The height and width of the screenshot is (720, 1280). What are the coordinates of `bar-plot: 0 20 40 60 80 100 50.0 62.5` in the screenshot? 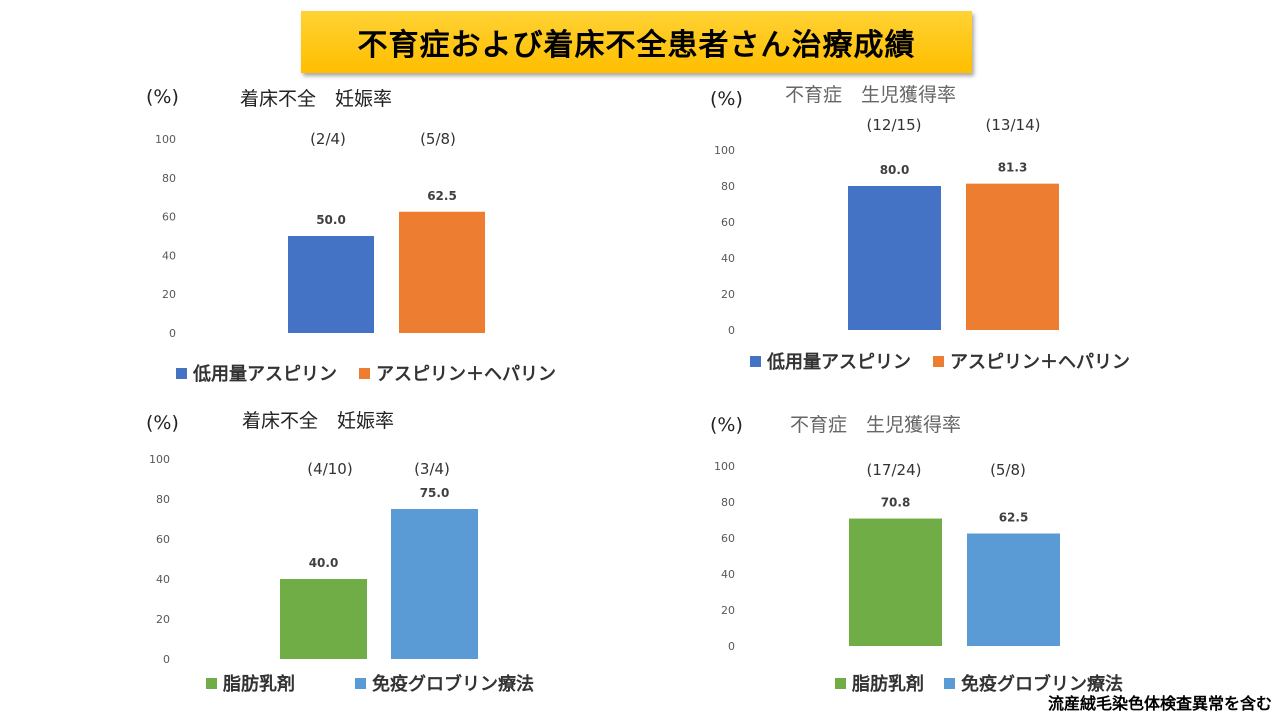 It's located at (320, 236).